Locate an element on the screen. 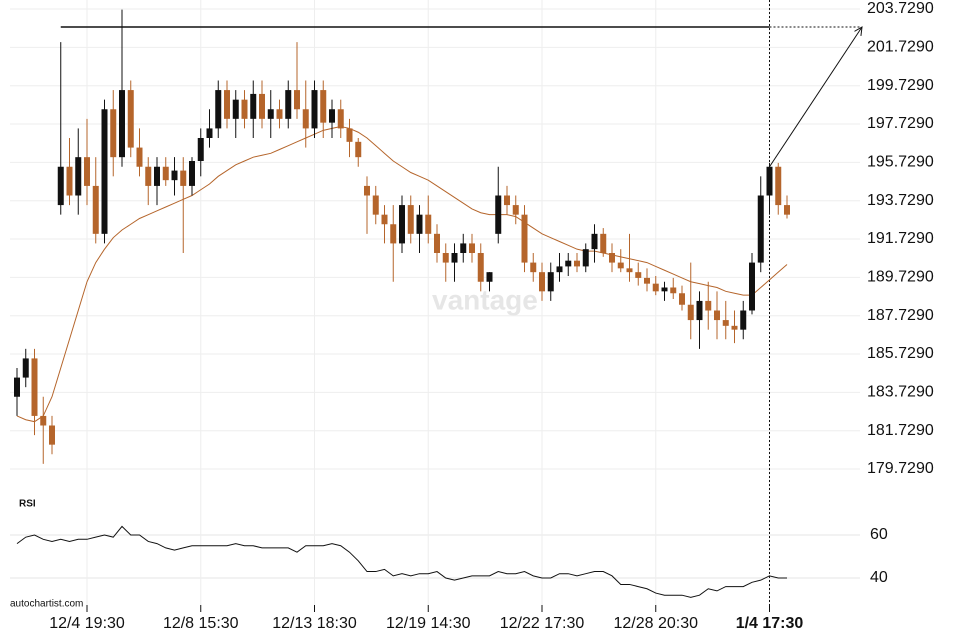 The width and height of the screenshot is (960, 640). y-tick-label: 183.7290 is located at coordinates (900, 392).